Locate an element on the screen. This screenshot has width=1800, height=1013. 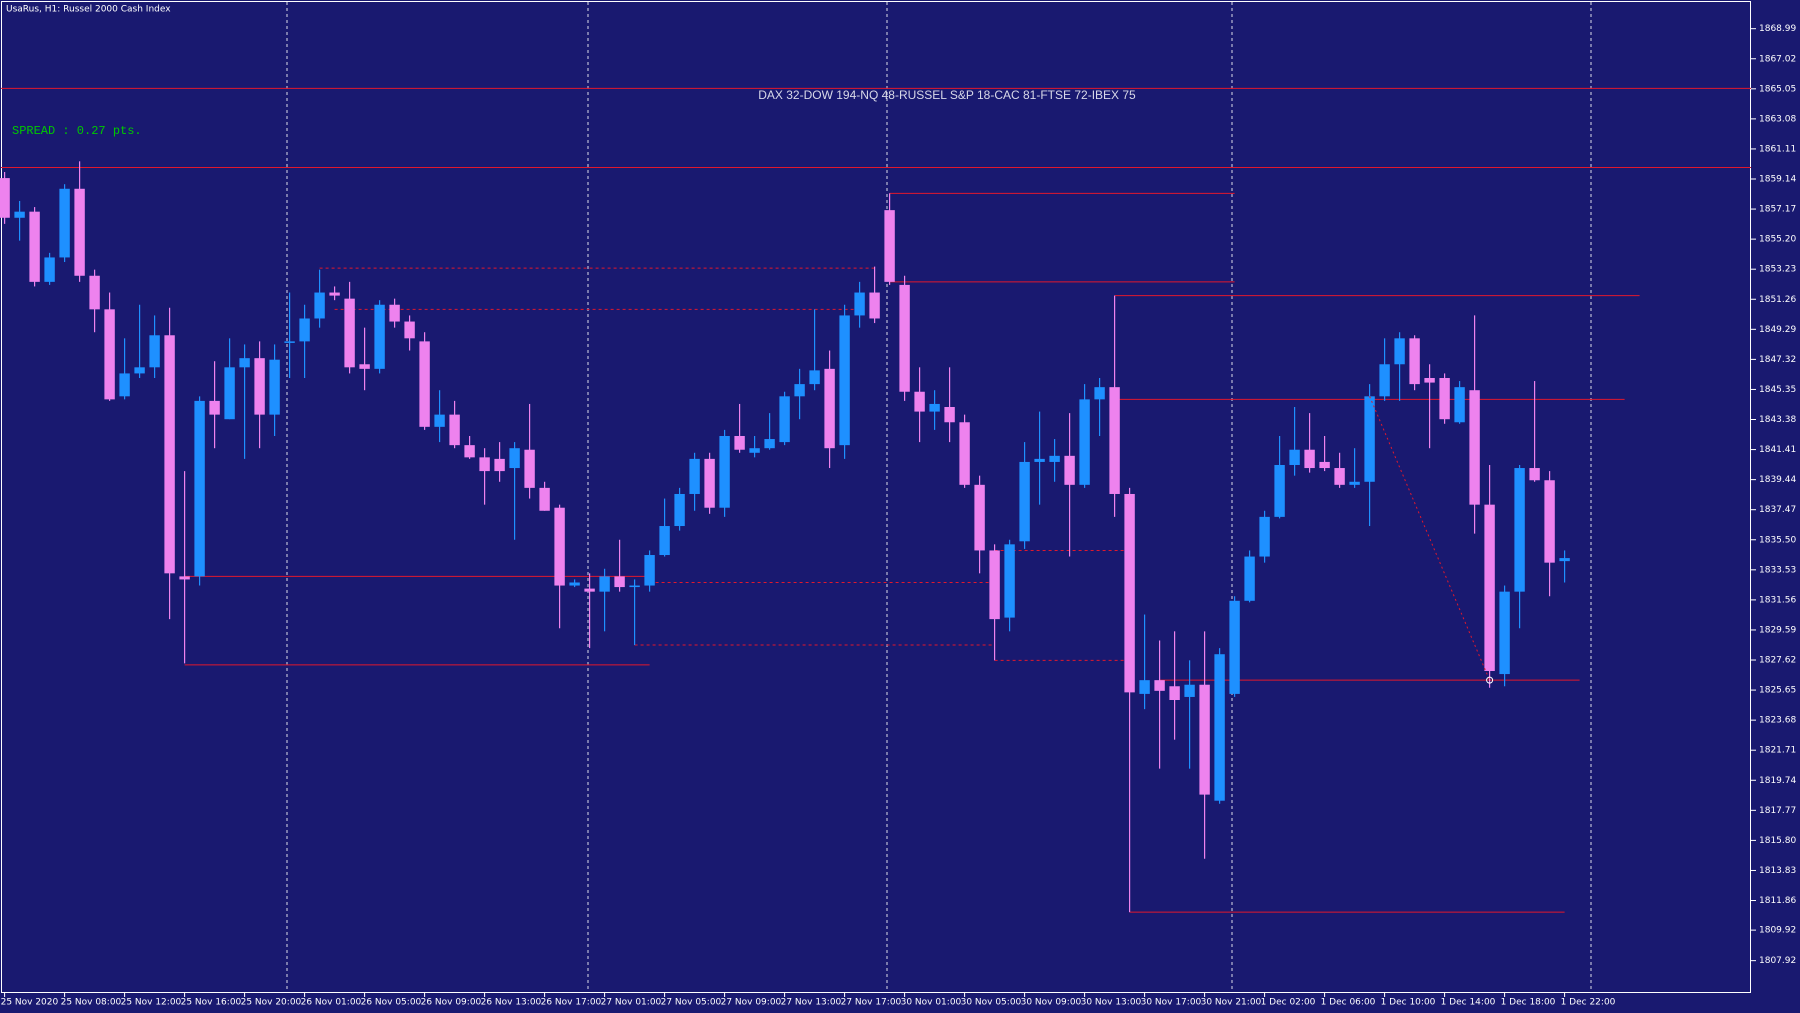
x-tick-label: 25 Nov 20:00 is located at coordinates (271, 1003).